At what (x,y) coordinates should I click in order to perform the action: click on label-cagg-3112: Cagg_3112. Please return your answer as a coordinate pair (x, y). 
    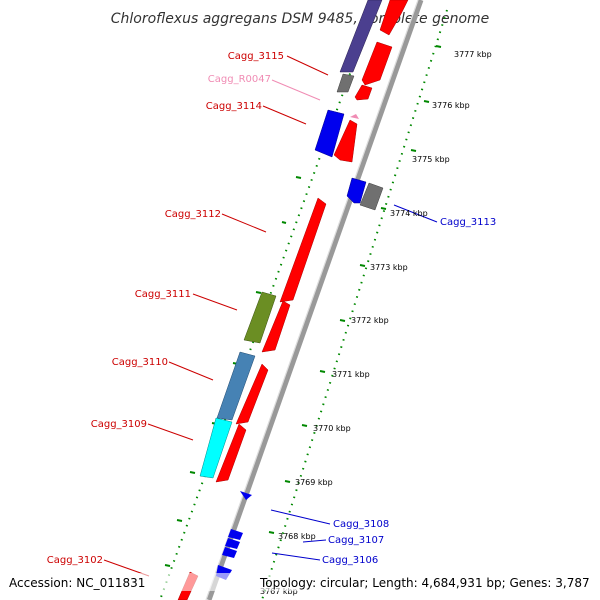
    Looking at the image, I should click on (193, 214).